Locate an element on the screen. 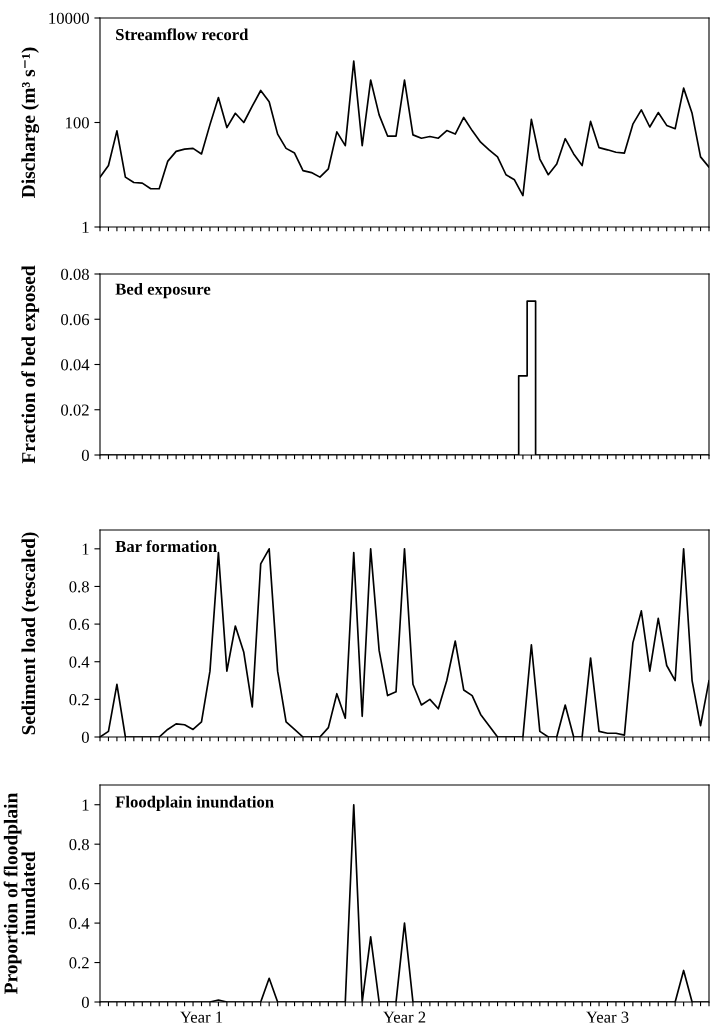 The height and width of the screenshot is (1027, 716). x-tick-label: Year 2 is located at coordinates (404, 1017).